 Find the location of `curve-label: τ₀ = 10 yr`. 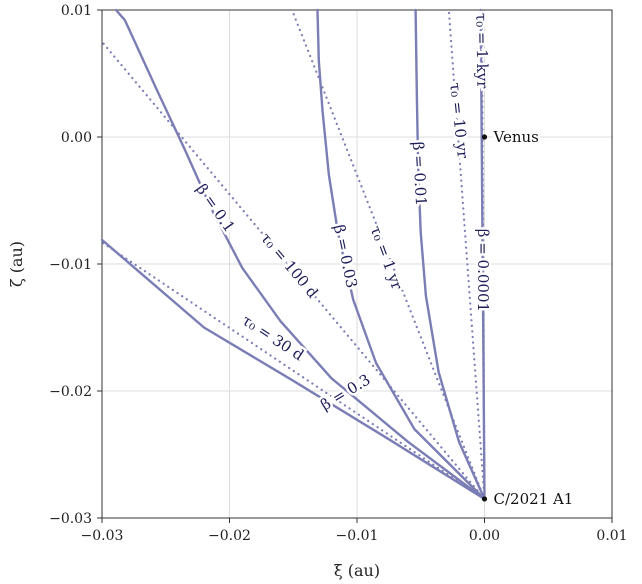

curve-label: τ₀ = 10 yr is located at coordinates (459, 121).